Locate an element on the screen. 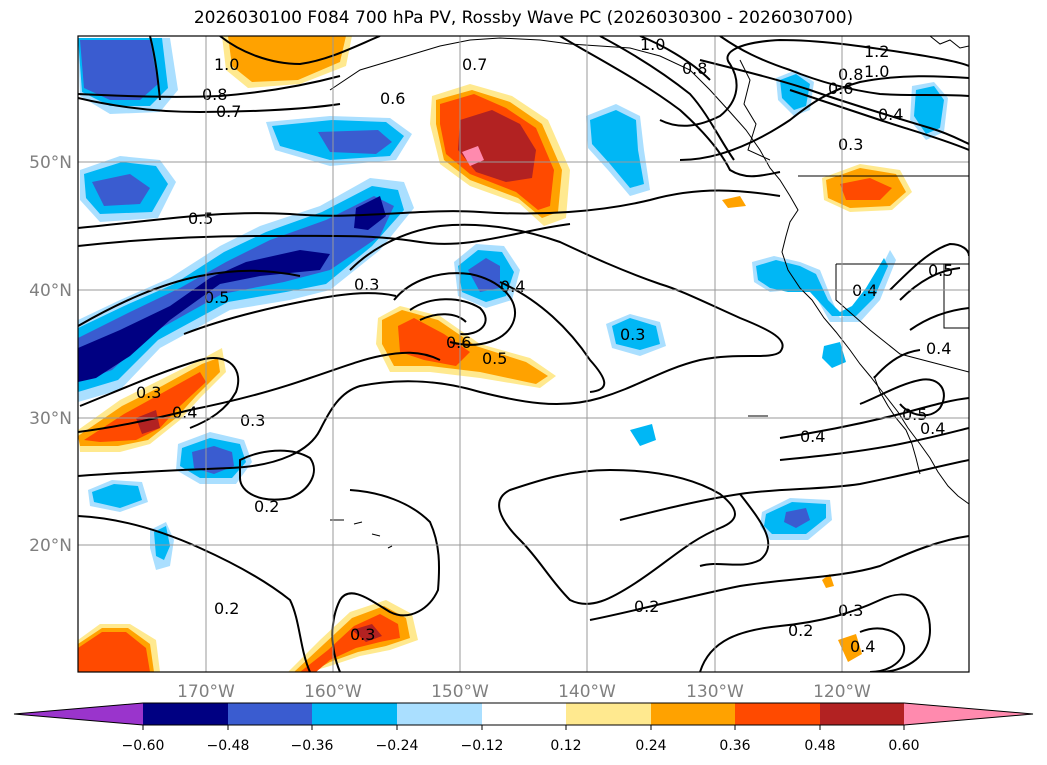 The height and width of the screenshot is (765, 1047). latitude-labels: 50°N 40°N 30°N 20°N is located at coordinates (50, 354).